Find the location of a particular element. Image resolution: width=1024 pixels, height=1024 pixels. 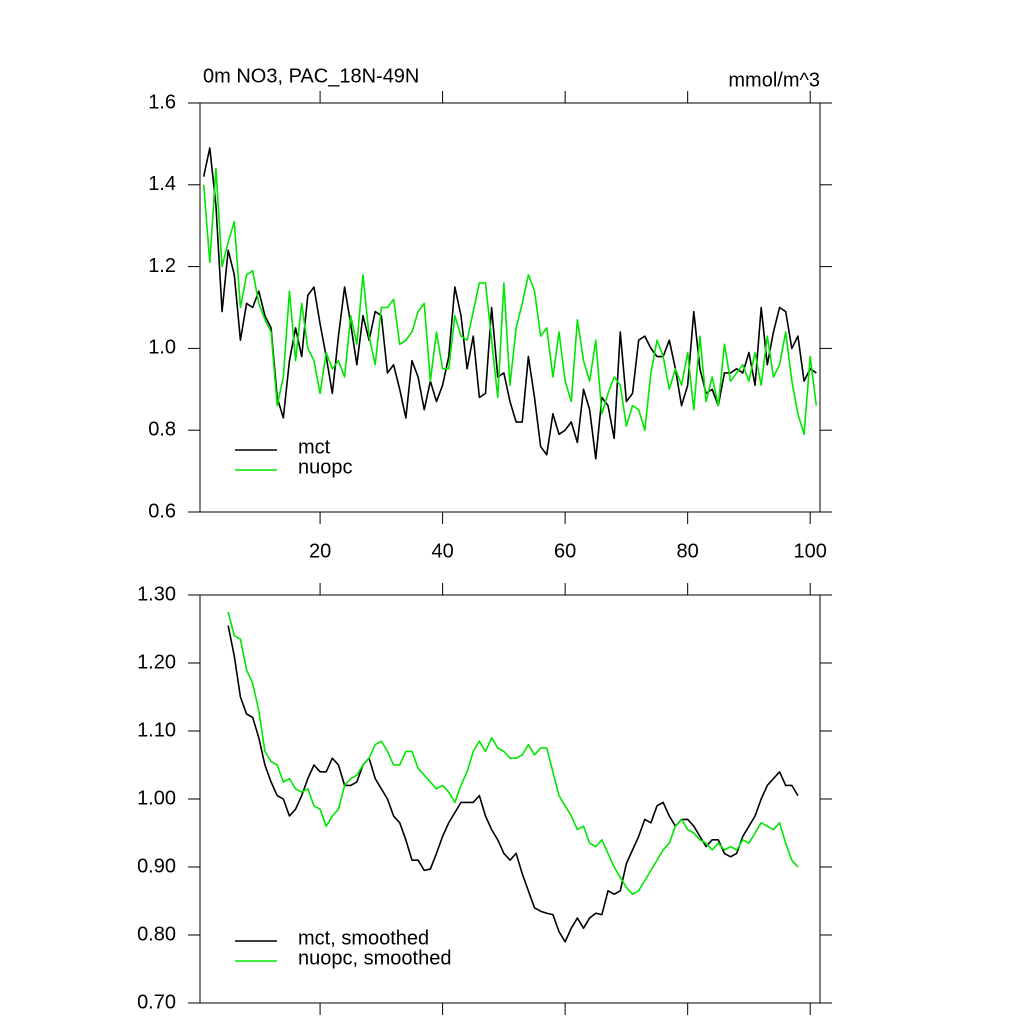

y-tick-label: 1.00 is located at coordinates (156, 798).